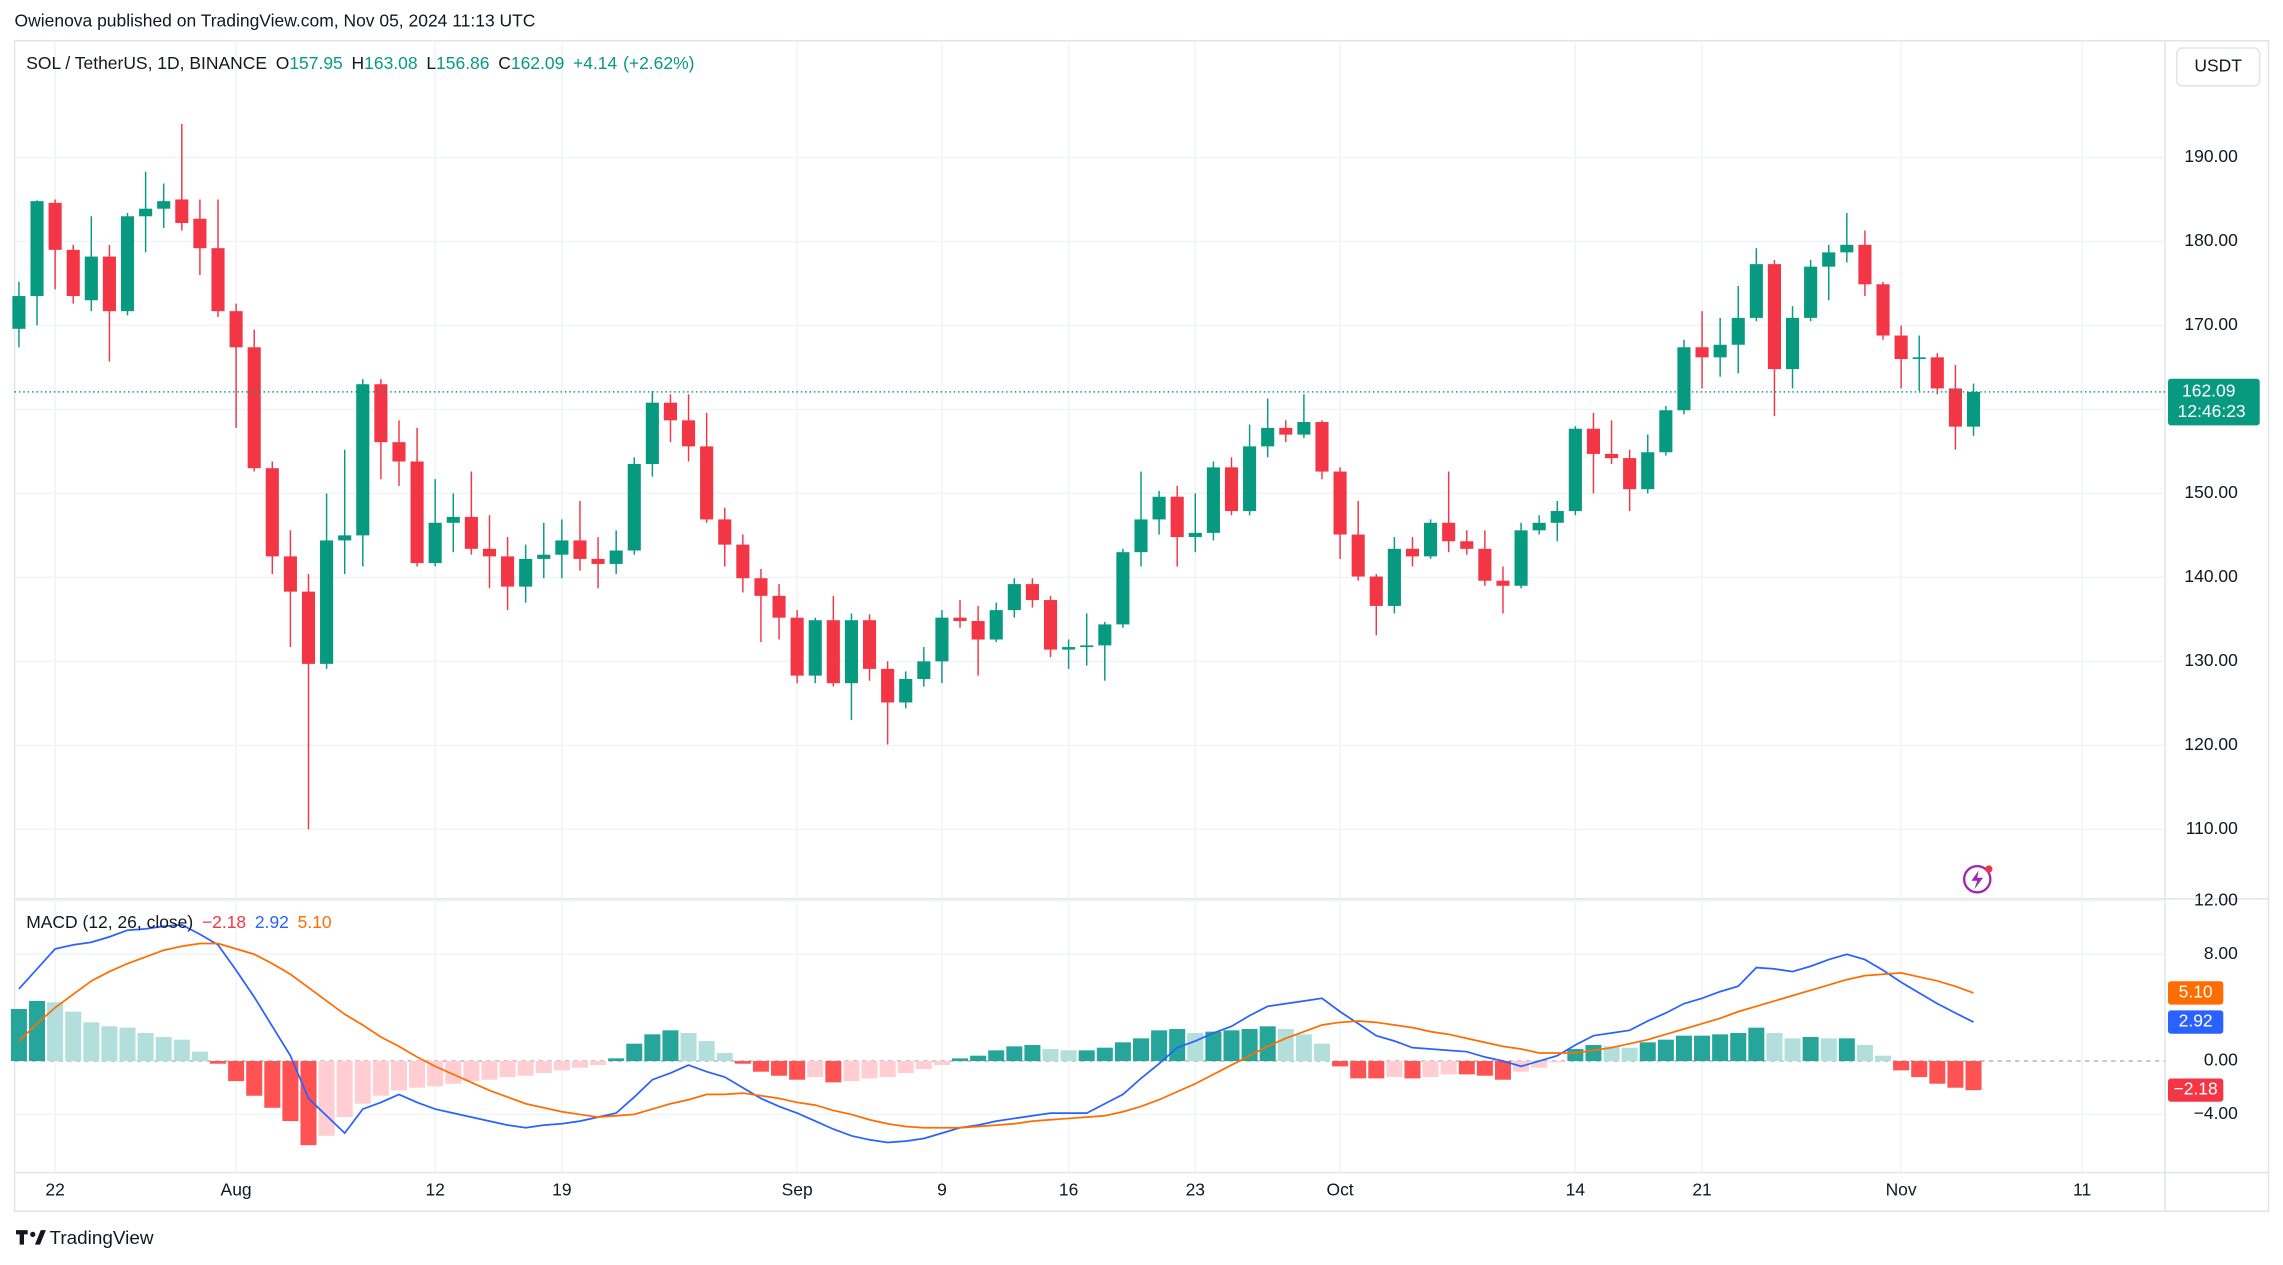  What do you see at coordinates (2216, 899) in the screenshot?
I see `macd-tick-label: 12.00` at bounding box center [2216, 899].